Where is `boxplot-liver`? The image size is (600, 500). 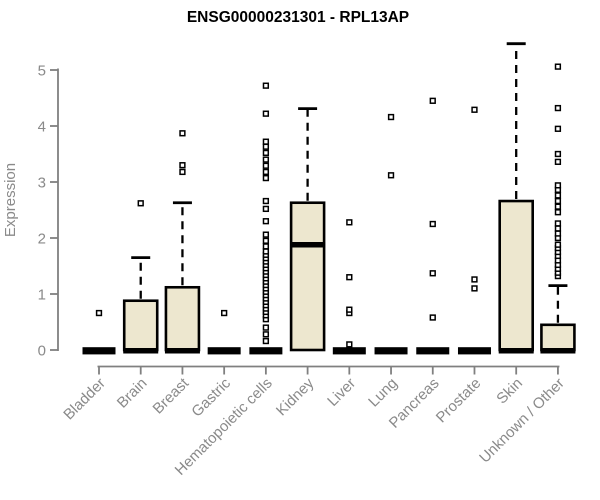 boxplot-liver is located at coordinates (349, 287).